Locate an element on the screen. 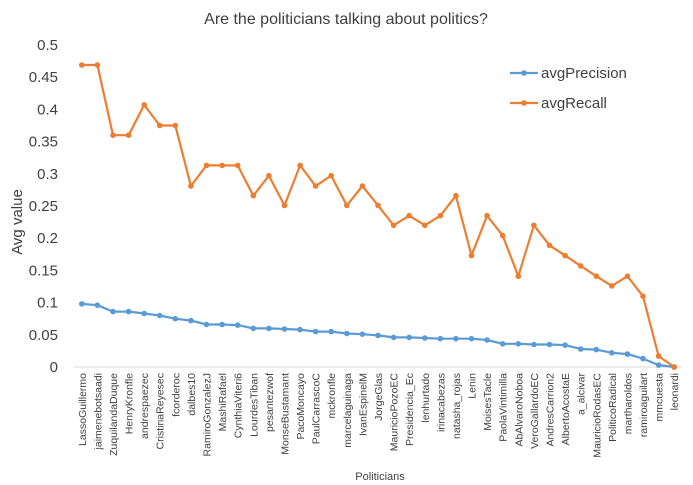 This screenshot has width=693, height=485. y-tick-label: 0.5 is located at coordinates (47, 45).